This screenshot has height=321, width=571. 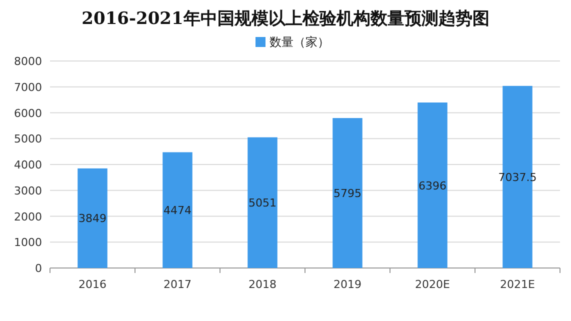 I want to click on x-tick-label: 2018, so click(x=262, y=284).